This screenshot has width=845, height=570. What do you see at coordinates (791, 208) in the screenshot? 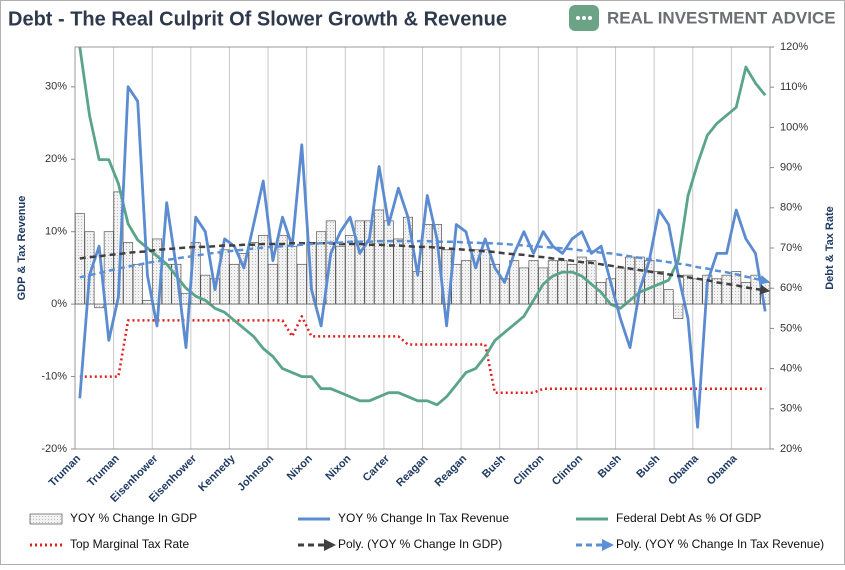
I see `y2-tick-label: 80%` at bounding box center [791, 208].